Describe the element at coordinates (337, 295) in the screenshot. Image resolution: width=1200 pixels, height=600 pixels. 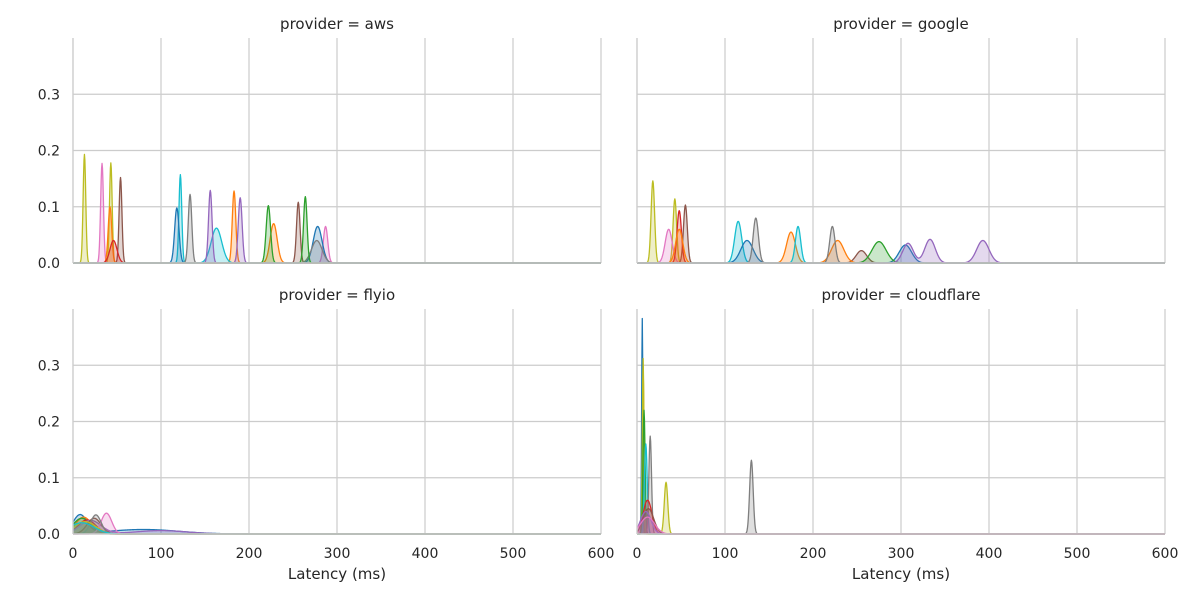
I see `panel-title: provider = flyio` at that location.